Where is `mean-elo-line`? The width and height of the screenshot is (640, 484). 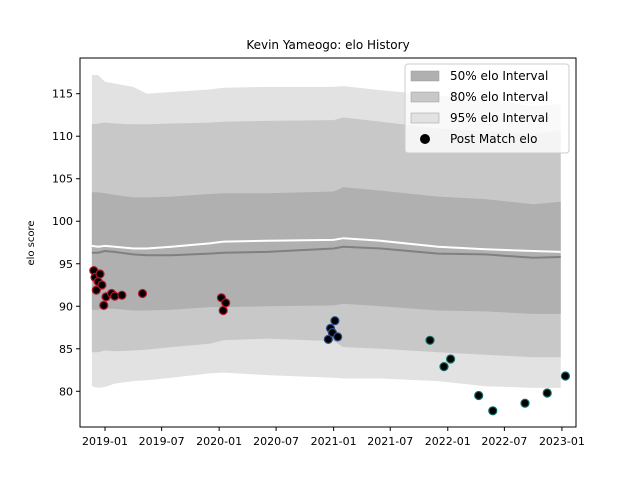 mean-elo-line is located at coordinates (326, 245).